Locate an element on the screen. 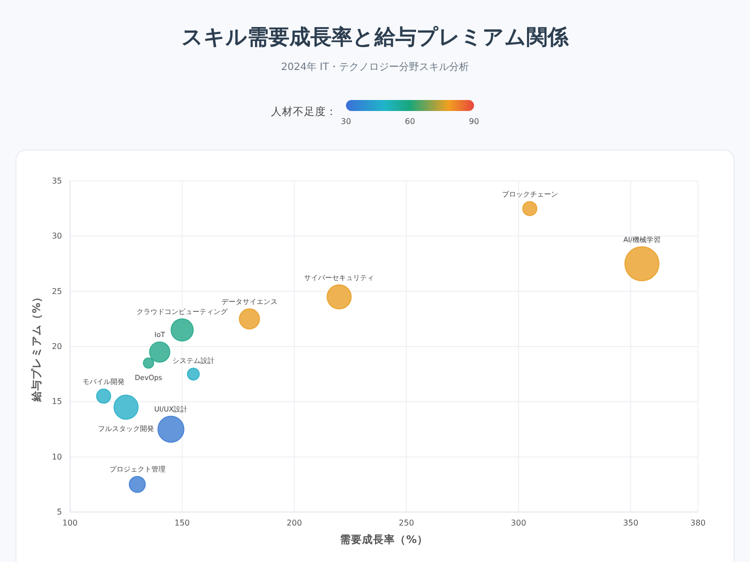 This screenshot has height=562, width=750. color-bar-title: 人材不足度： is located at coordinates (304, 111).